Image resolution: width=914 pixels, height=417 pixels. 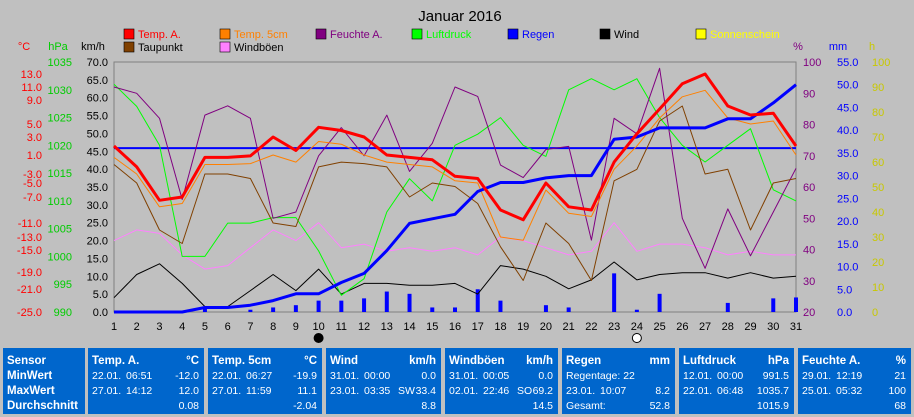 What do you see at coordinates (682, 327) in the screenshot?
I see `x-tick-label: 26` at bounding box center [682, 327].